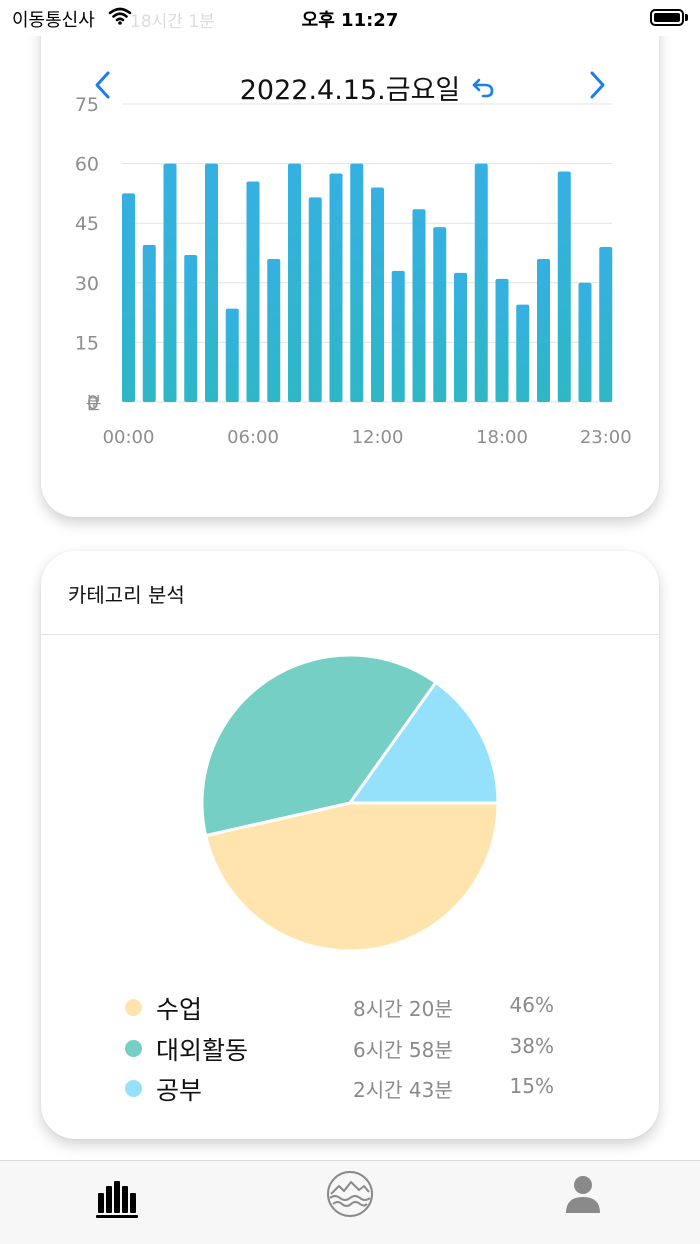  What do you see at coordinates (87, 284) in the screenshot?
I see `y-tick-label: 30` at bounding box center [87, 284].